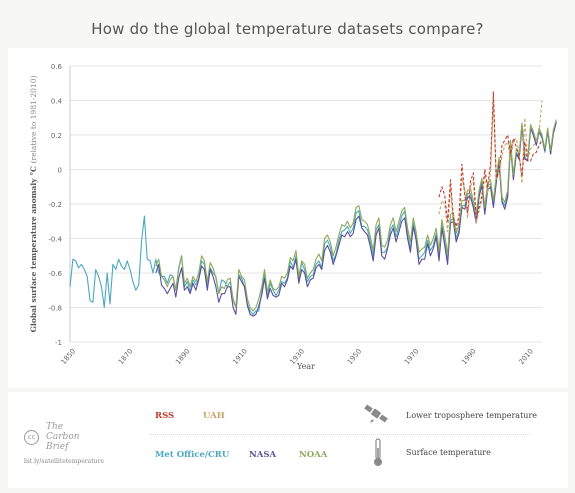 This screenshot has width=575, height=493. What do you see at coordinates (33, 247) in the screenshot?
I see `y-axis-label-main: Global surface temperature anomaly °C` at bounding box center [33, 247].